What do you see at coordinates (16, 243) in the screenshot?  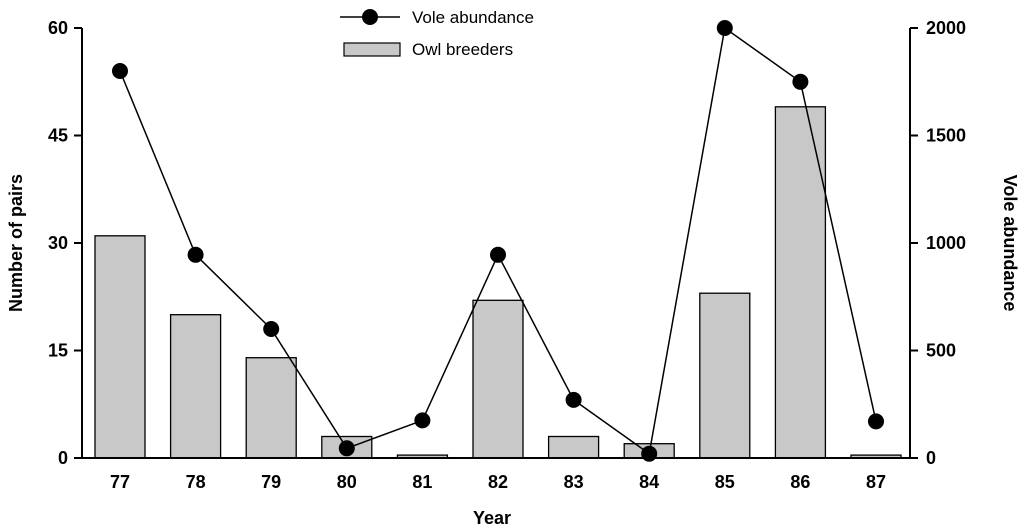 I see `left-axis-title: Number of pairs` at bounding box center [16, 243].